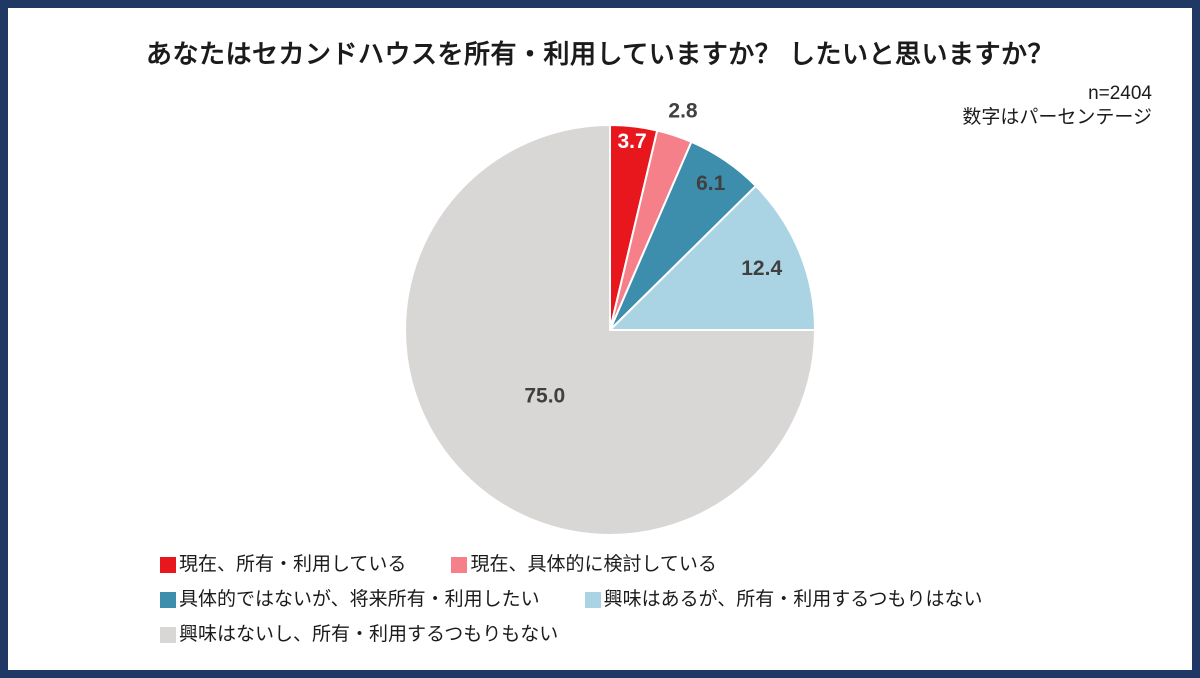  I want to click on legend-row: 現在、所有・利用している 現在、具体的に検討している, so click(571, 564).